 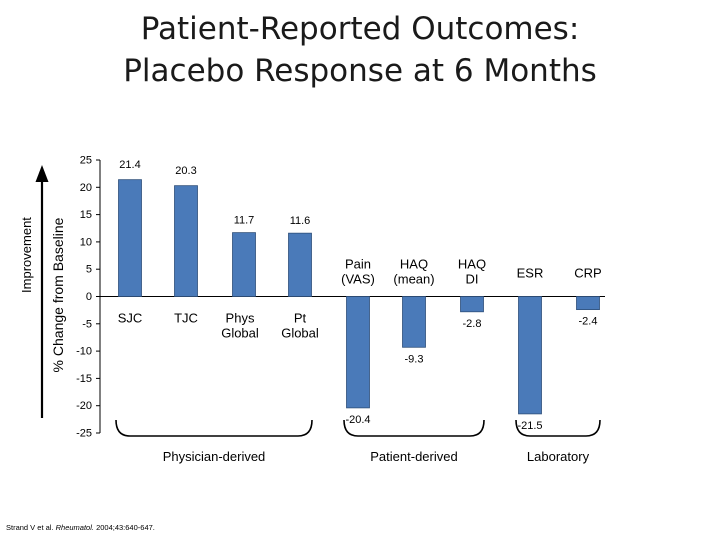 What do you see at coordinates (86, 188) in the screenshot?
I see `y-tick-label: 20` at bounding box center [86, 188].